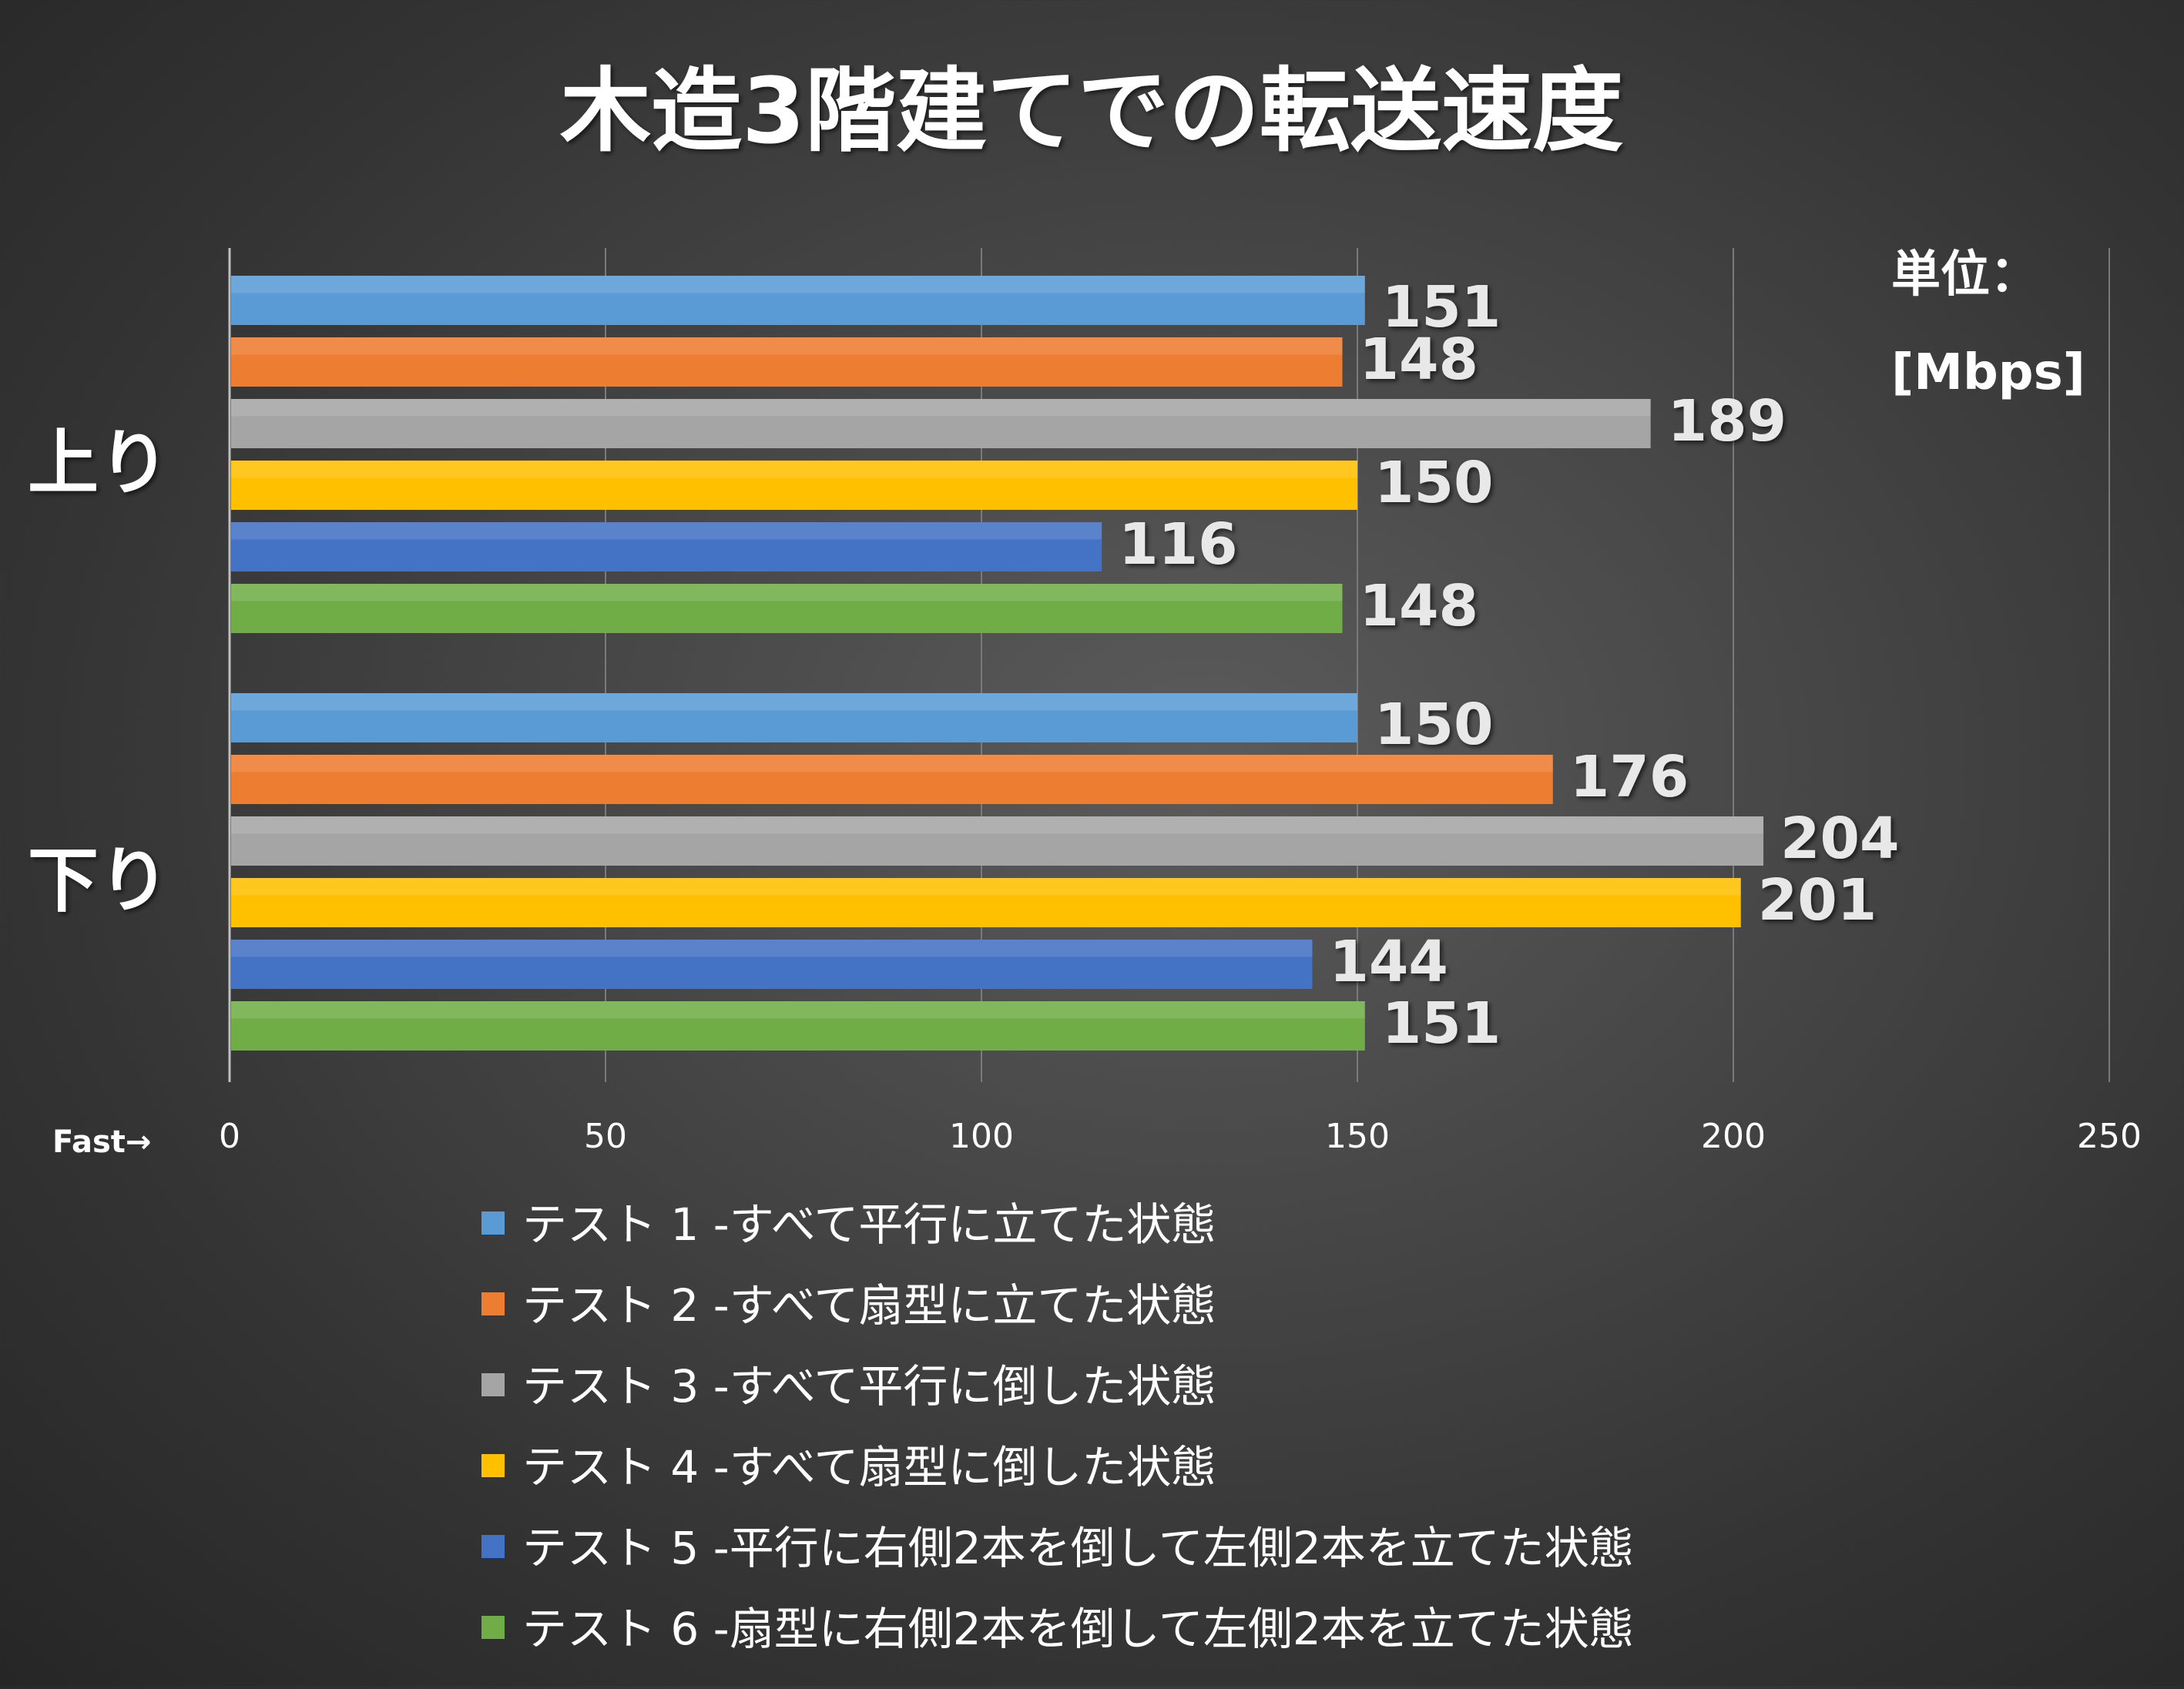  Describe the element at coordinates (230, 1136) in the screenshot. I see `x-tick-label: 0` at that location.